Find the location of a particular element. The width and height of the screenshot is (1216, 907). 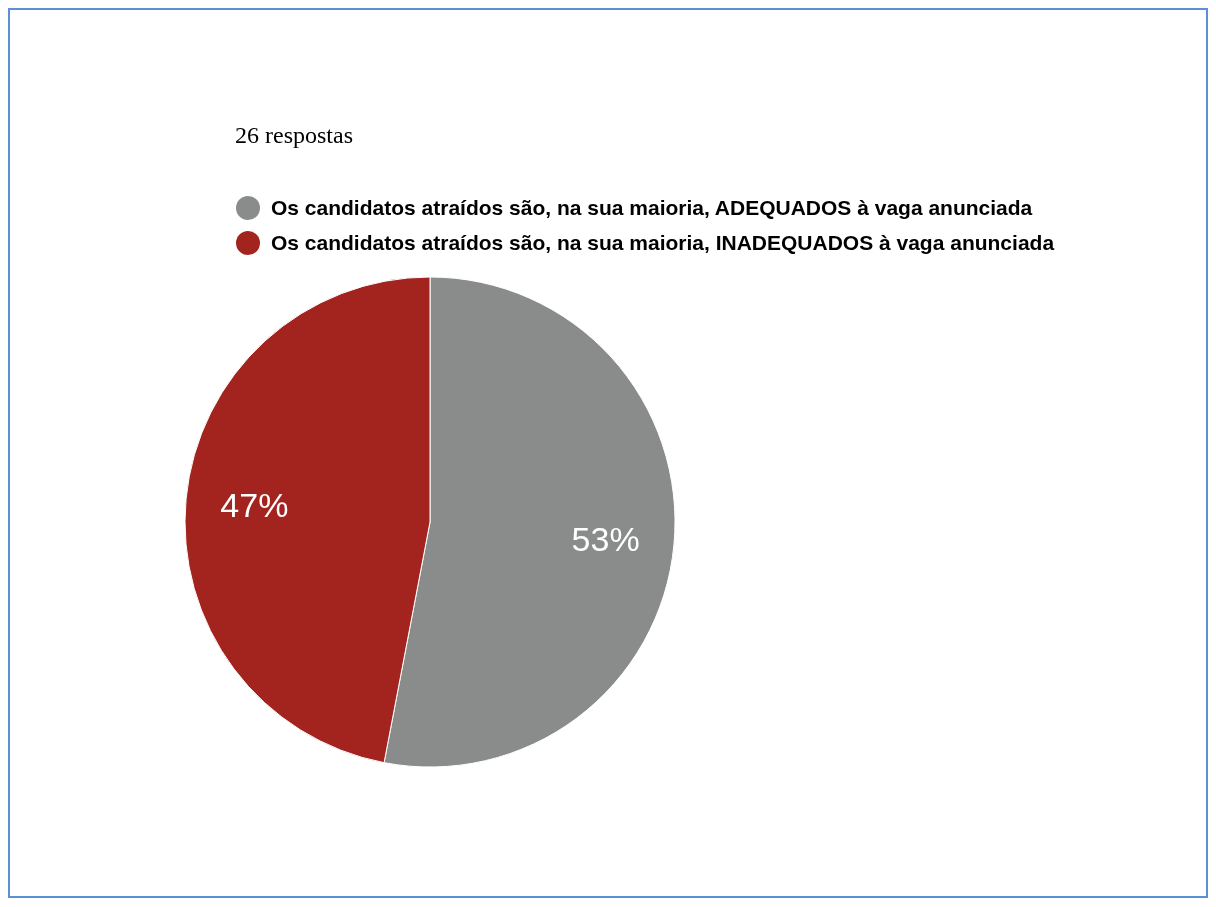

legend-label: Os candidatos atraídos são, na sua maioria, ADEQUADOS à vaga anunciada is located at coordinates (652, 207).